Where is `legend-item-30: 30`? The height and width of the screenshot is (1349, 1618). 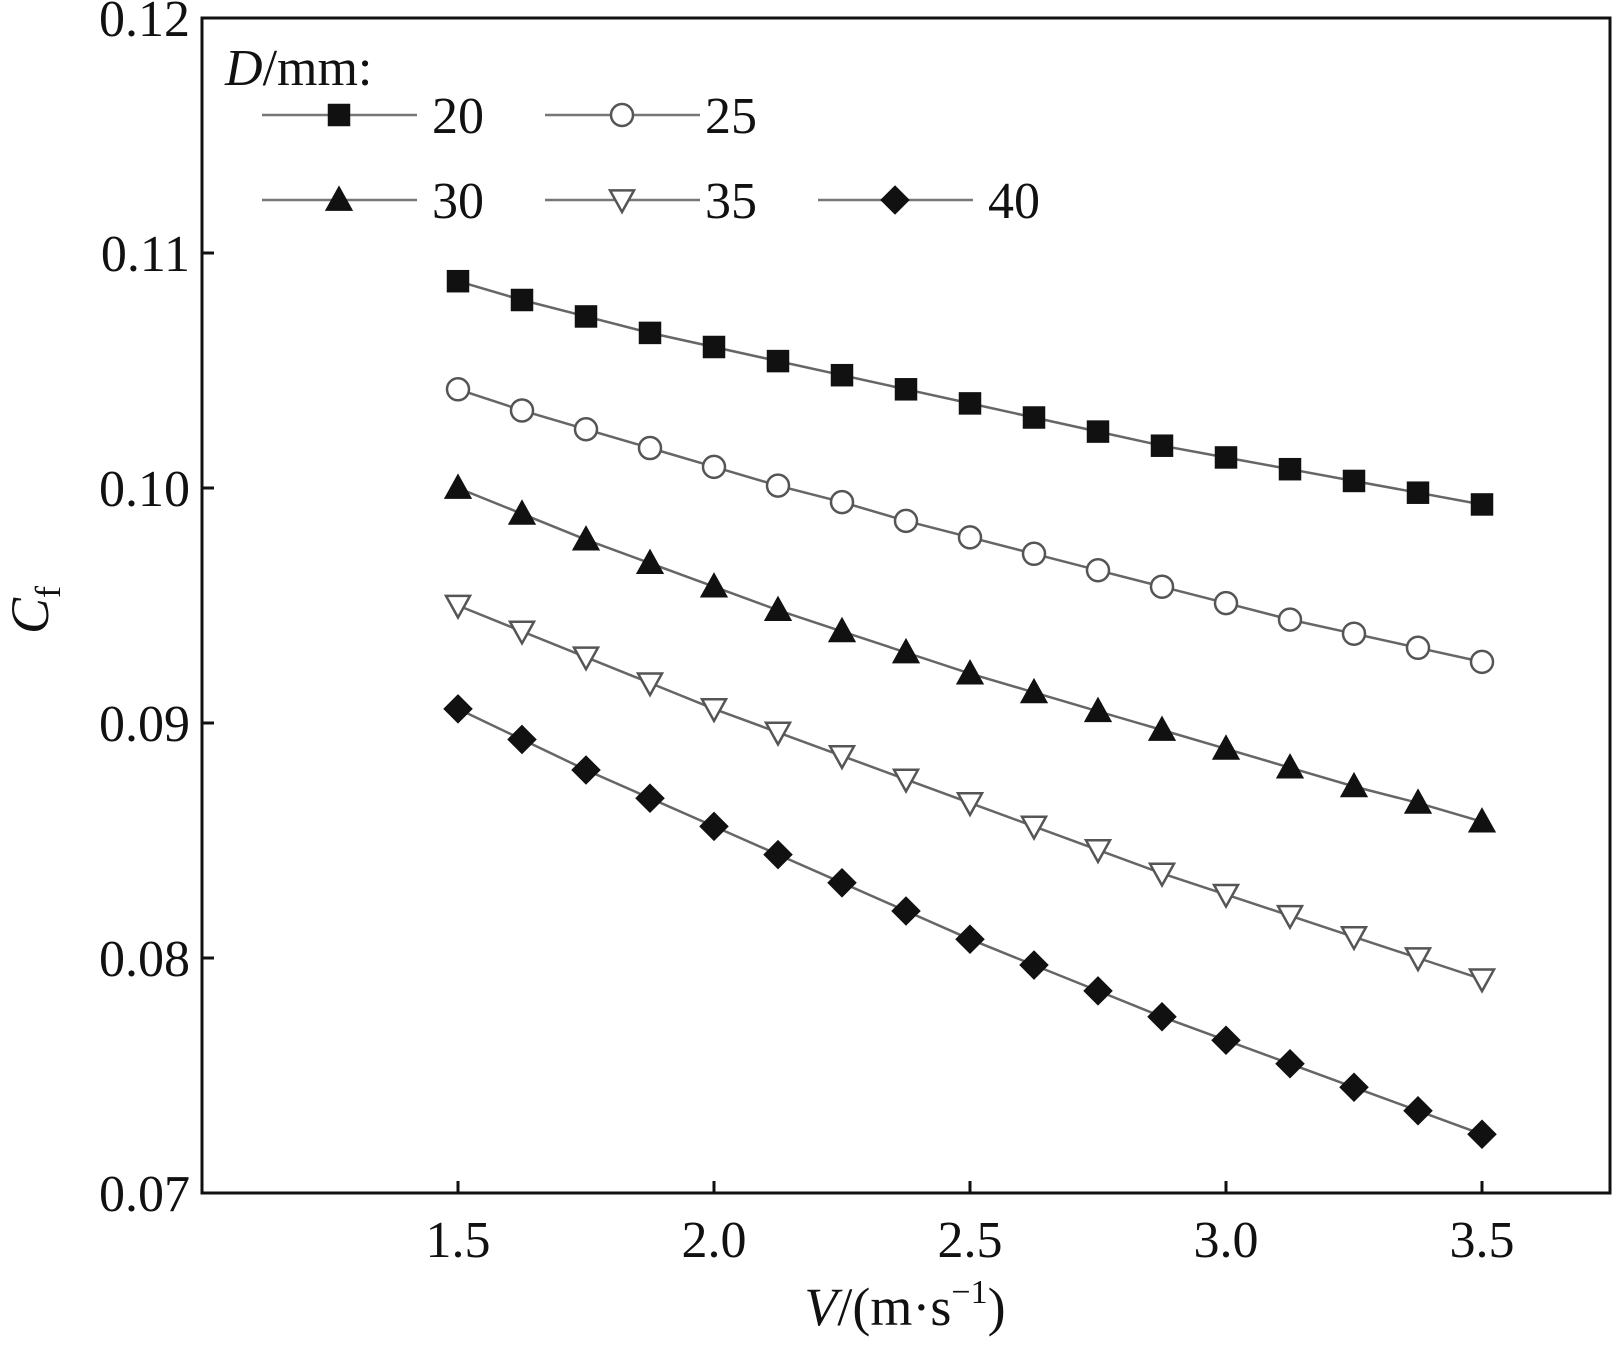
legend-item-30: 30 is located at coordinates (373, 201).